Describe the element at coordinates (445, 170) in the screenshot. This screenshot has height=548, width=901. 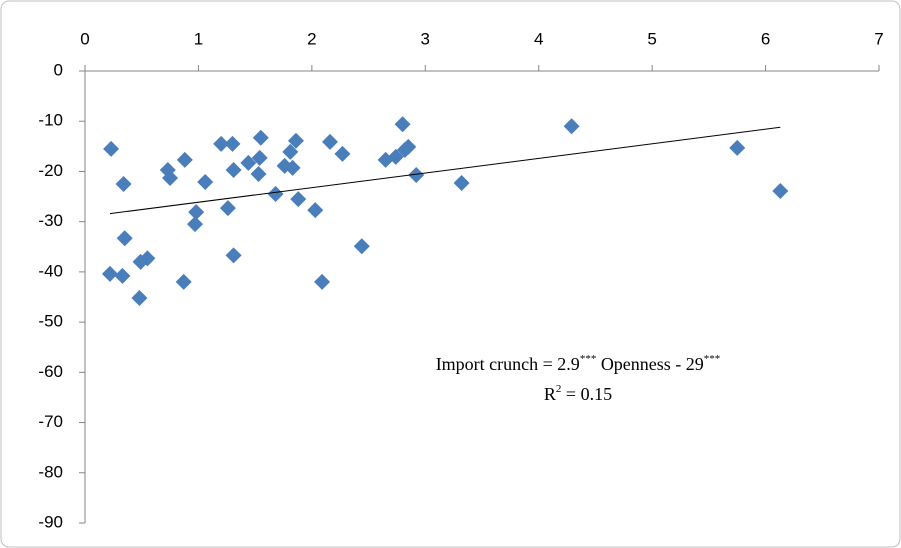
I see `trendline` at that location.